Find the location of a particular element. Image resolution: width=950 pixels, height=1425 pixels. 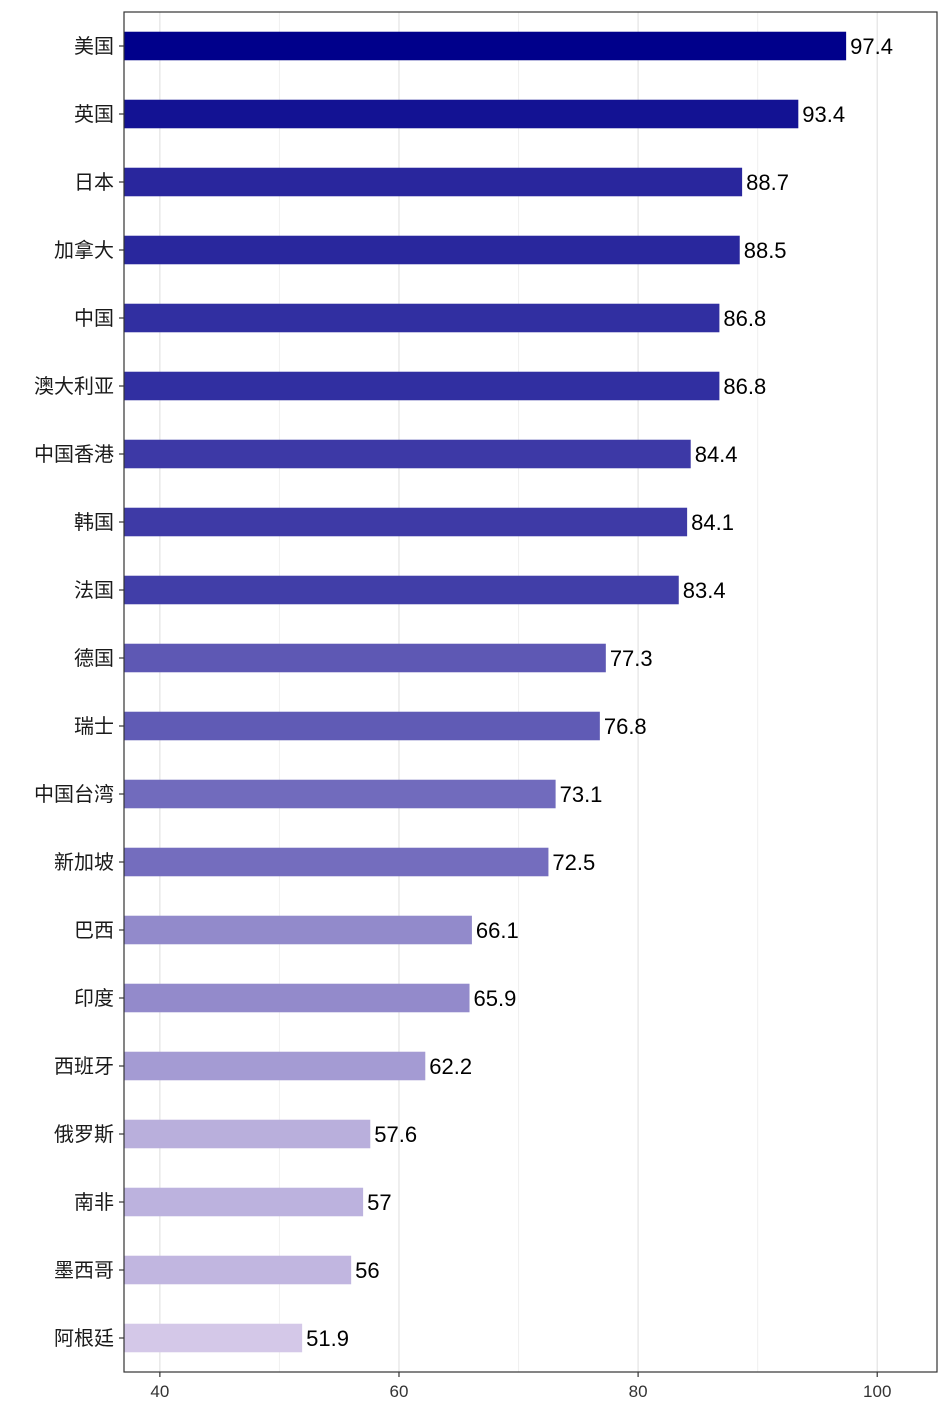

value-label: 73.1 is located at coordinates (581, 794).